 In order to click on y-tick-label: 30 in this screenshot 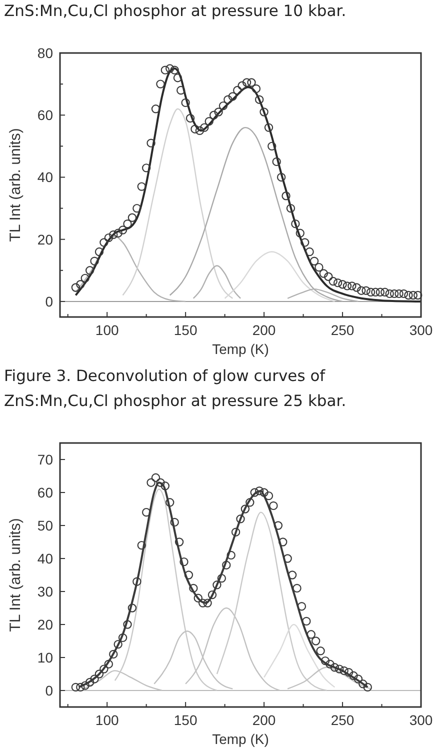, I will do `click(45, 592)`.